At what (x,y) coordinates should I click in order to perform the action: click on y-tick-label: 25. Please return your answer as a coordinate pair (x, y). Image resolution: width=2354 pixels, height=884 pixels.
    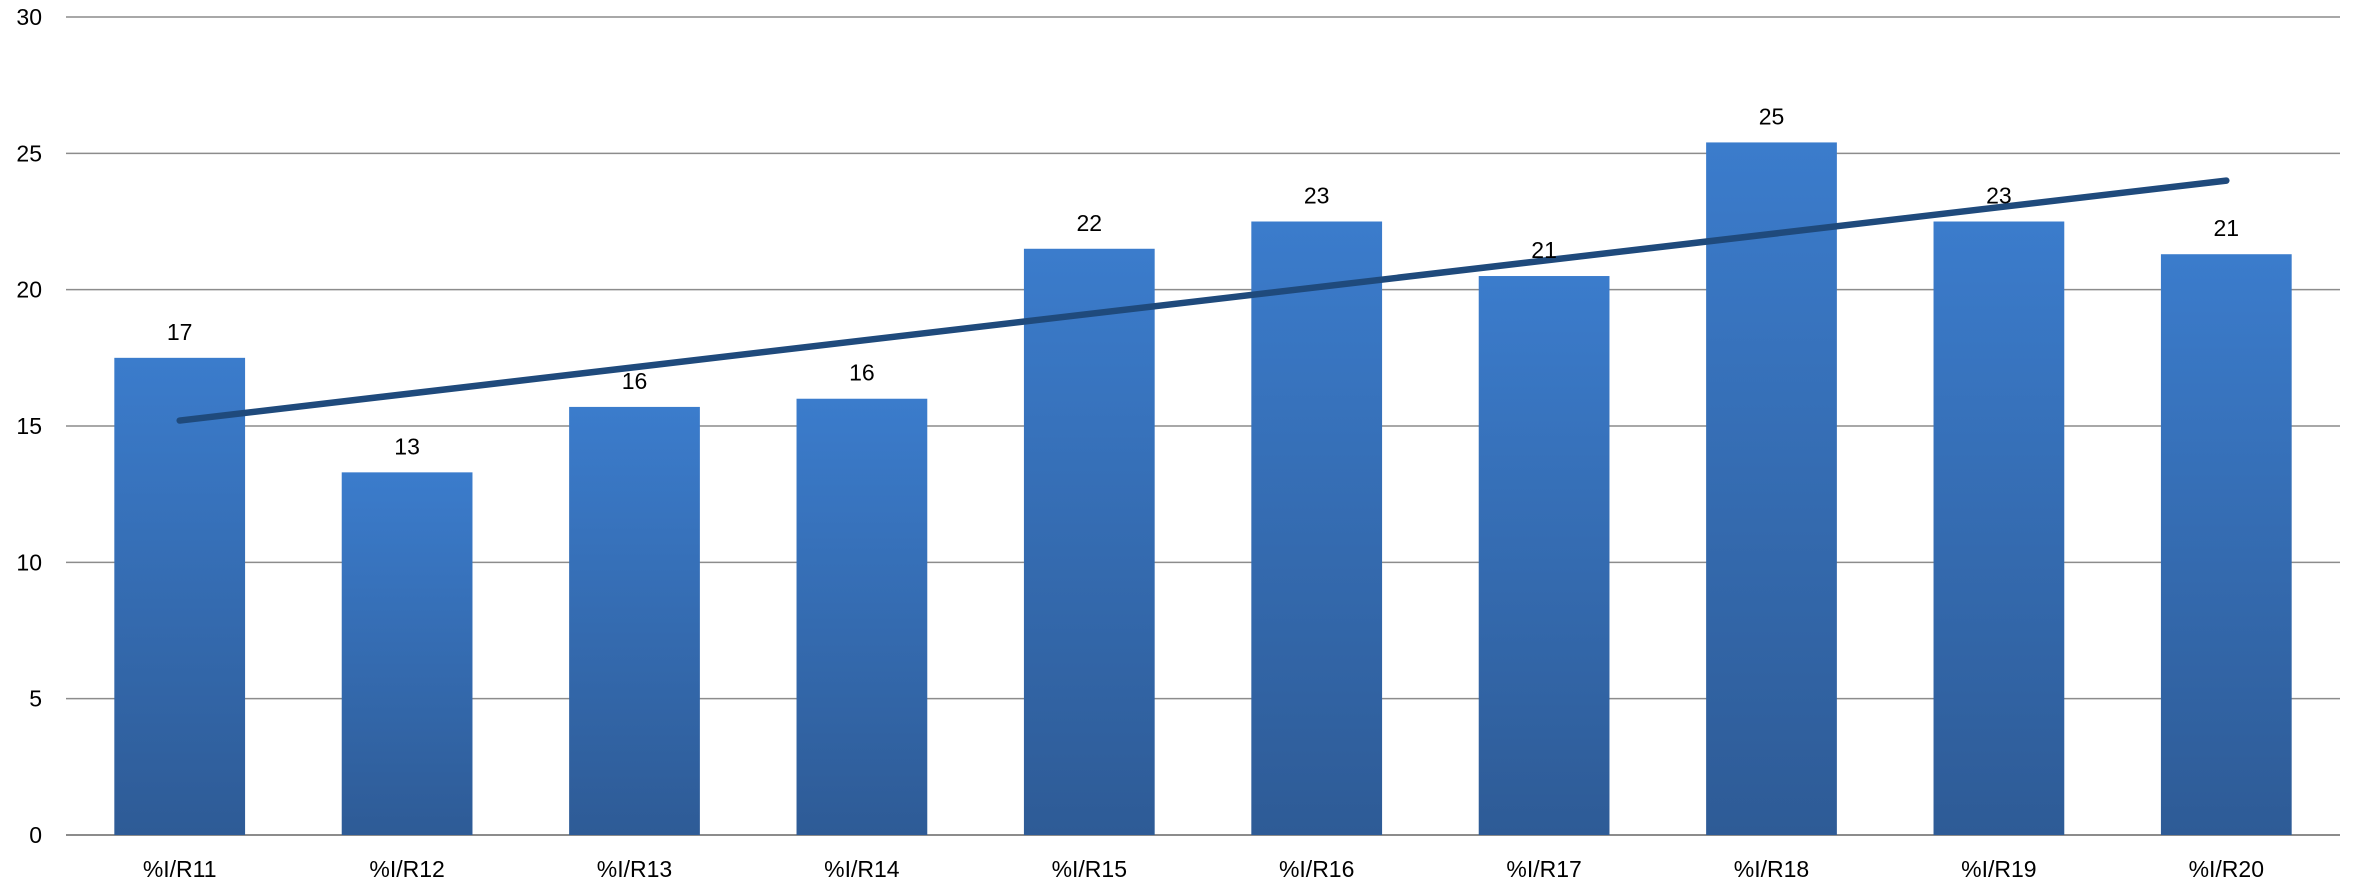
    Looking at the image, I should click on (29, 153).